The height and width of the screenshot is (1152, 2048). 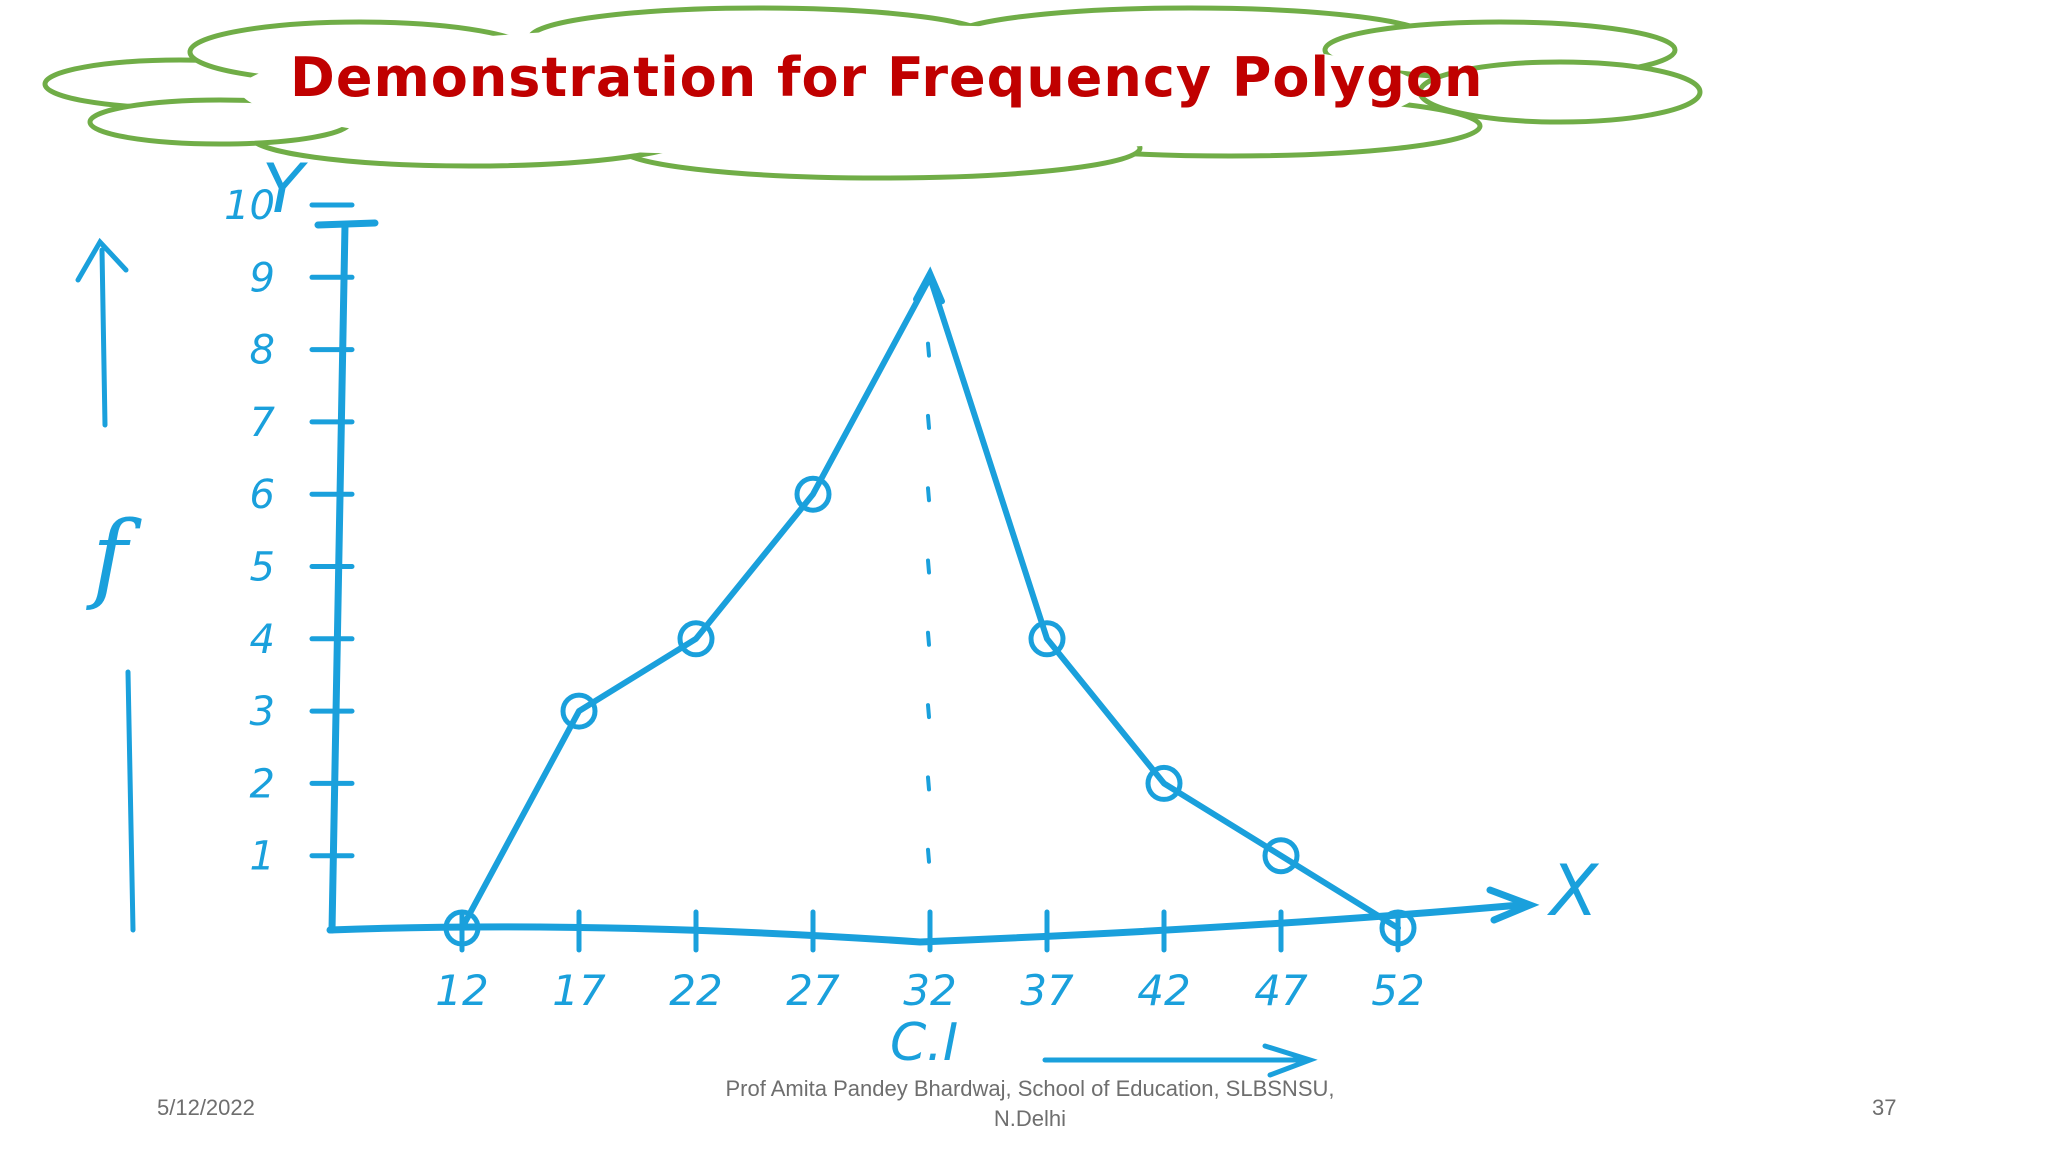 I want to click on x-tick-label: 52, so click(x=1397, y=990).